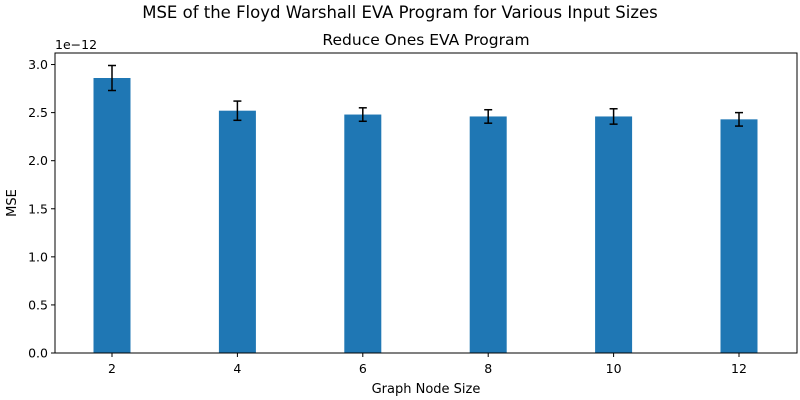  I want to click on y-tick-label: 1.5, so click(38, 208).